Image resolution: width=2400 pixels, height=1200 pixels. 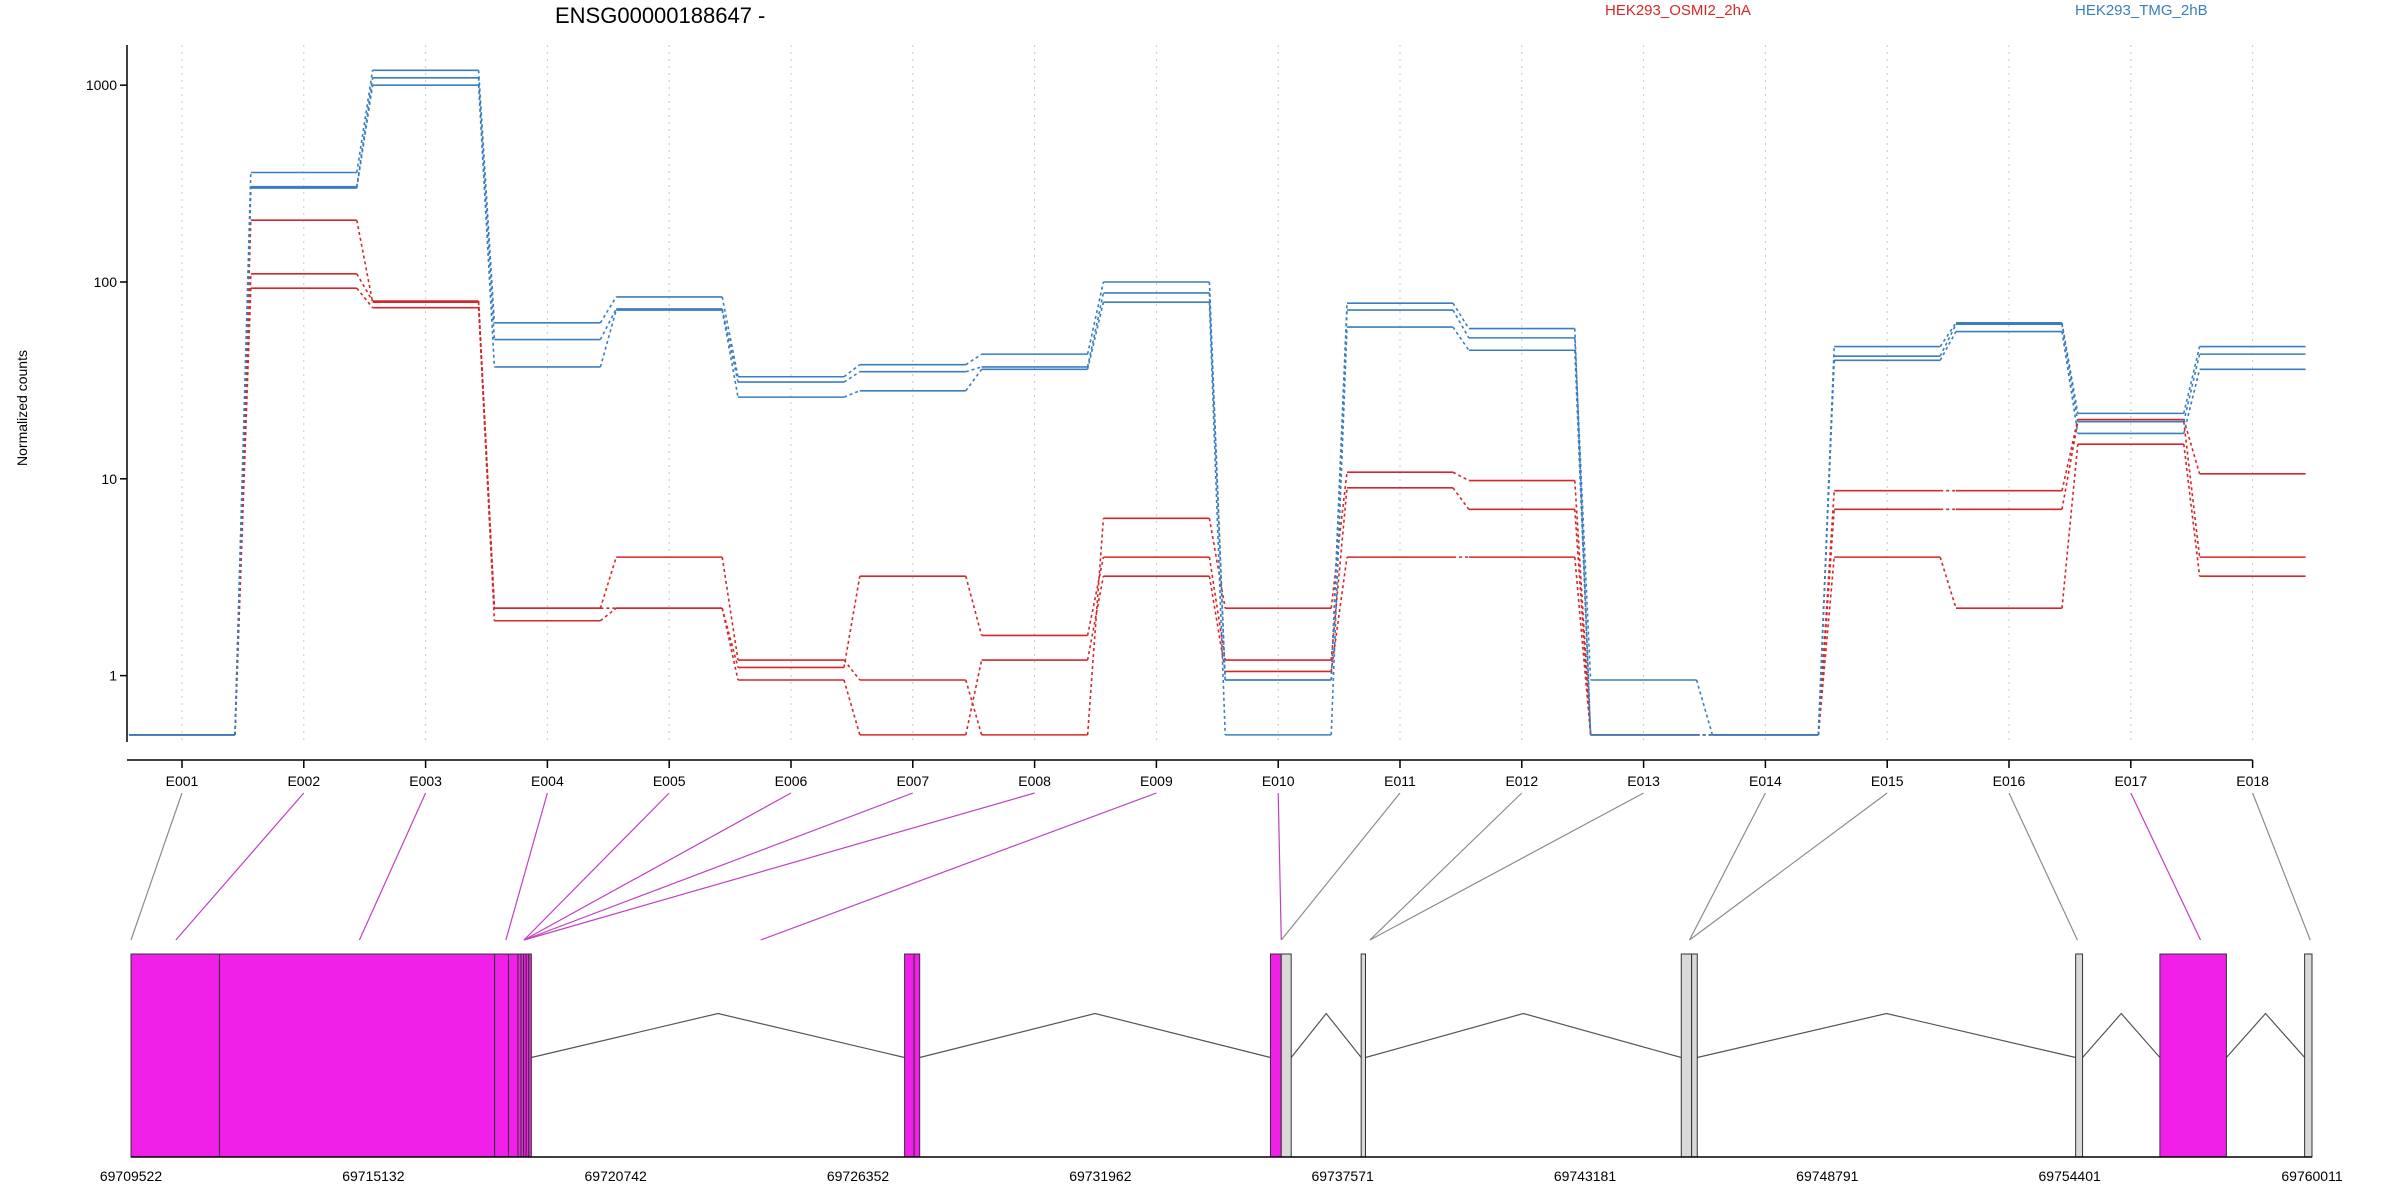 What do you see at coordinates (1887, 781) in the screenshot?
I see `x-tick-label-E015: E015` at bounding box center [1887, 781].